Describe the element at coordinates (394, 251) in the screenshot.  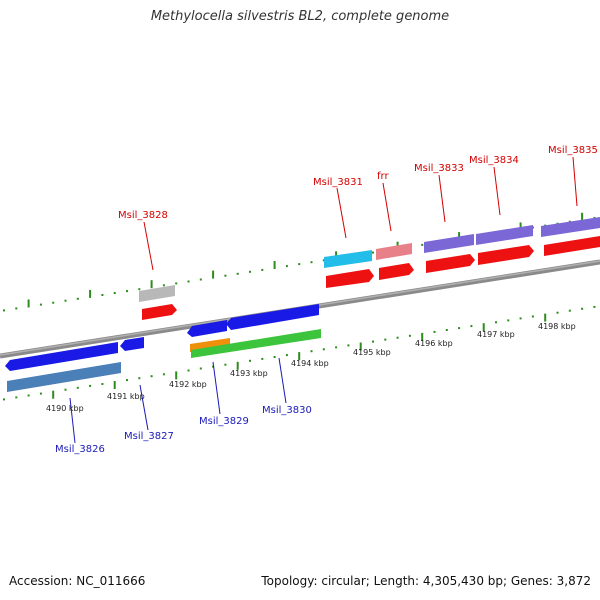
I see `gene-feature-pink` at that location.